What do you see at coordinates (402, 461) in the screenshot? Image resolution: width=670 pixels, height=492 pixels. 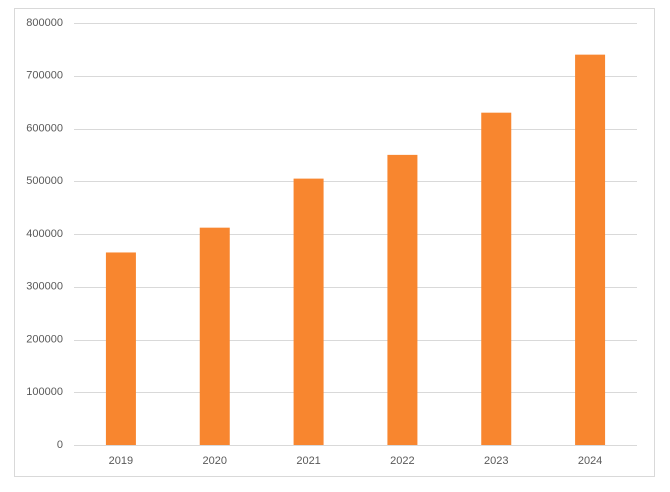 I see `x-tick-label: 2022` at bounding box center [402, 461].